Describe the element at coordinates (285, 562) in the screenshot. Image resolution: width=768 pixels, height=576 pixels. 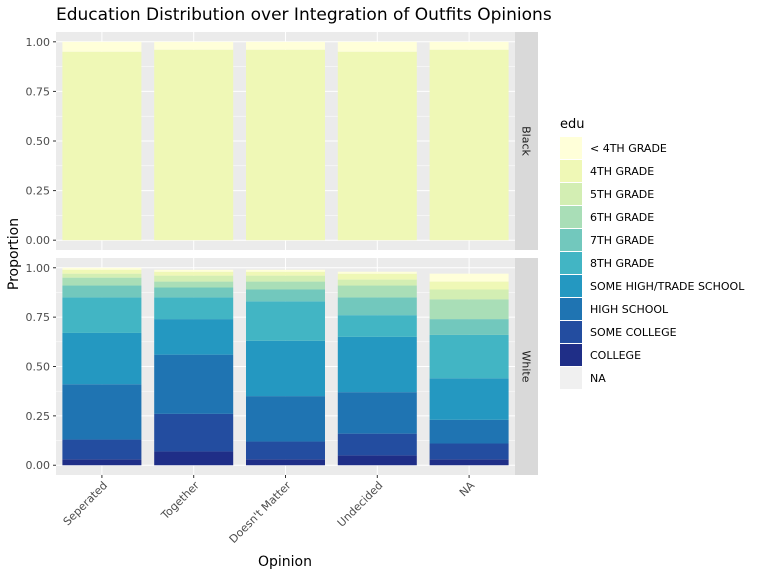
I see `x-axis-title: Opinion` at that location.